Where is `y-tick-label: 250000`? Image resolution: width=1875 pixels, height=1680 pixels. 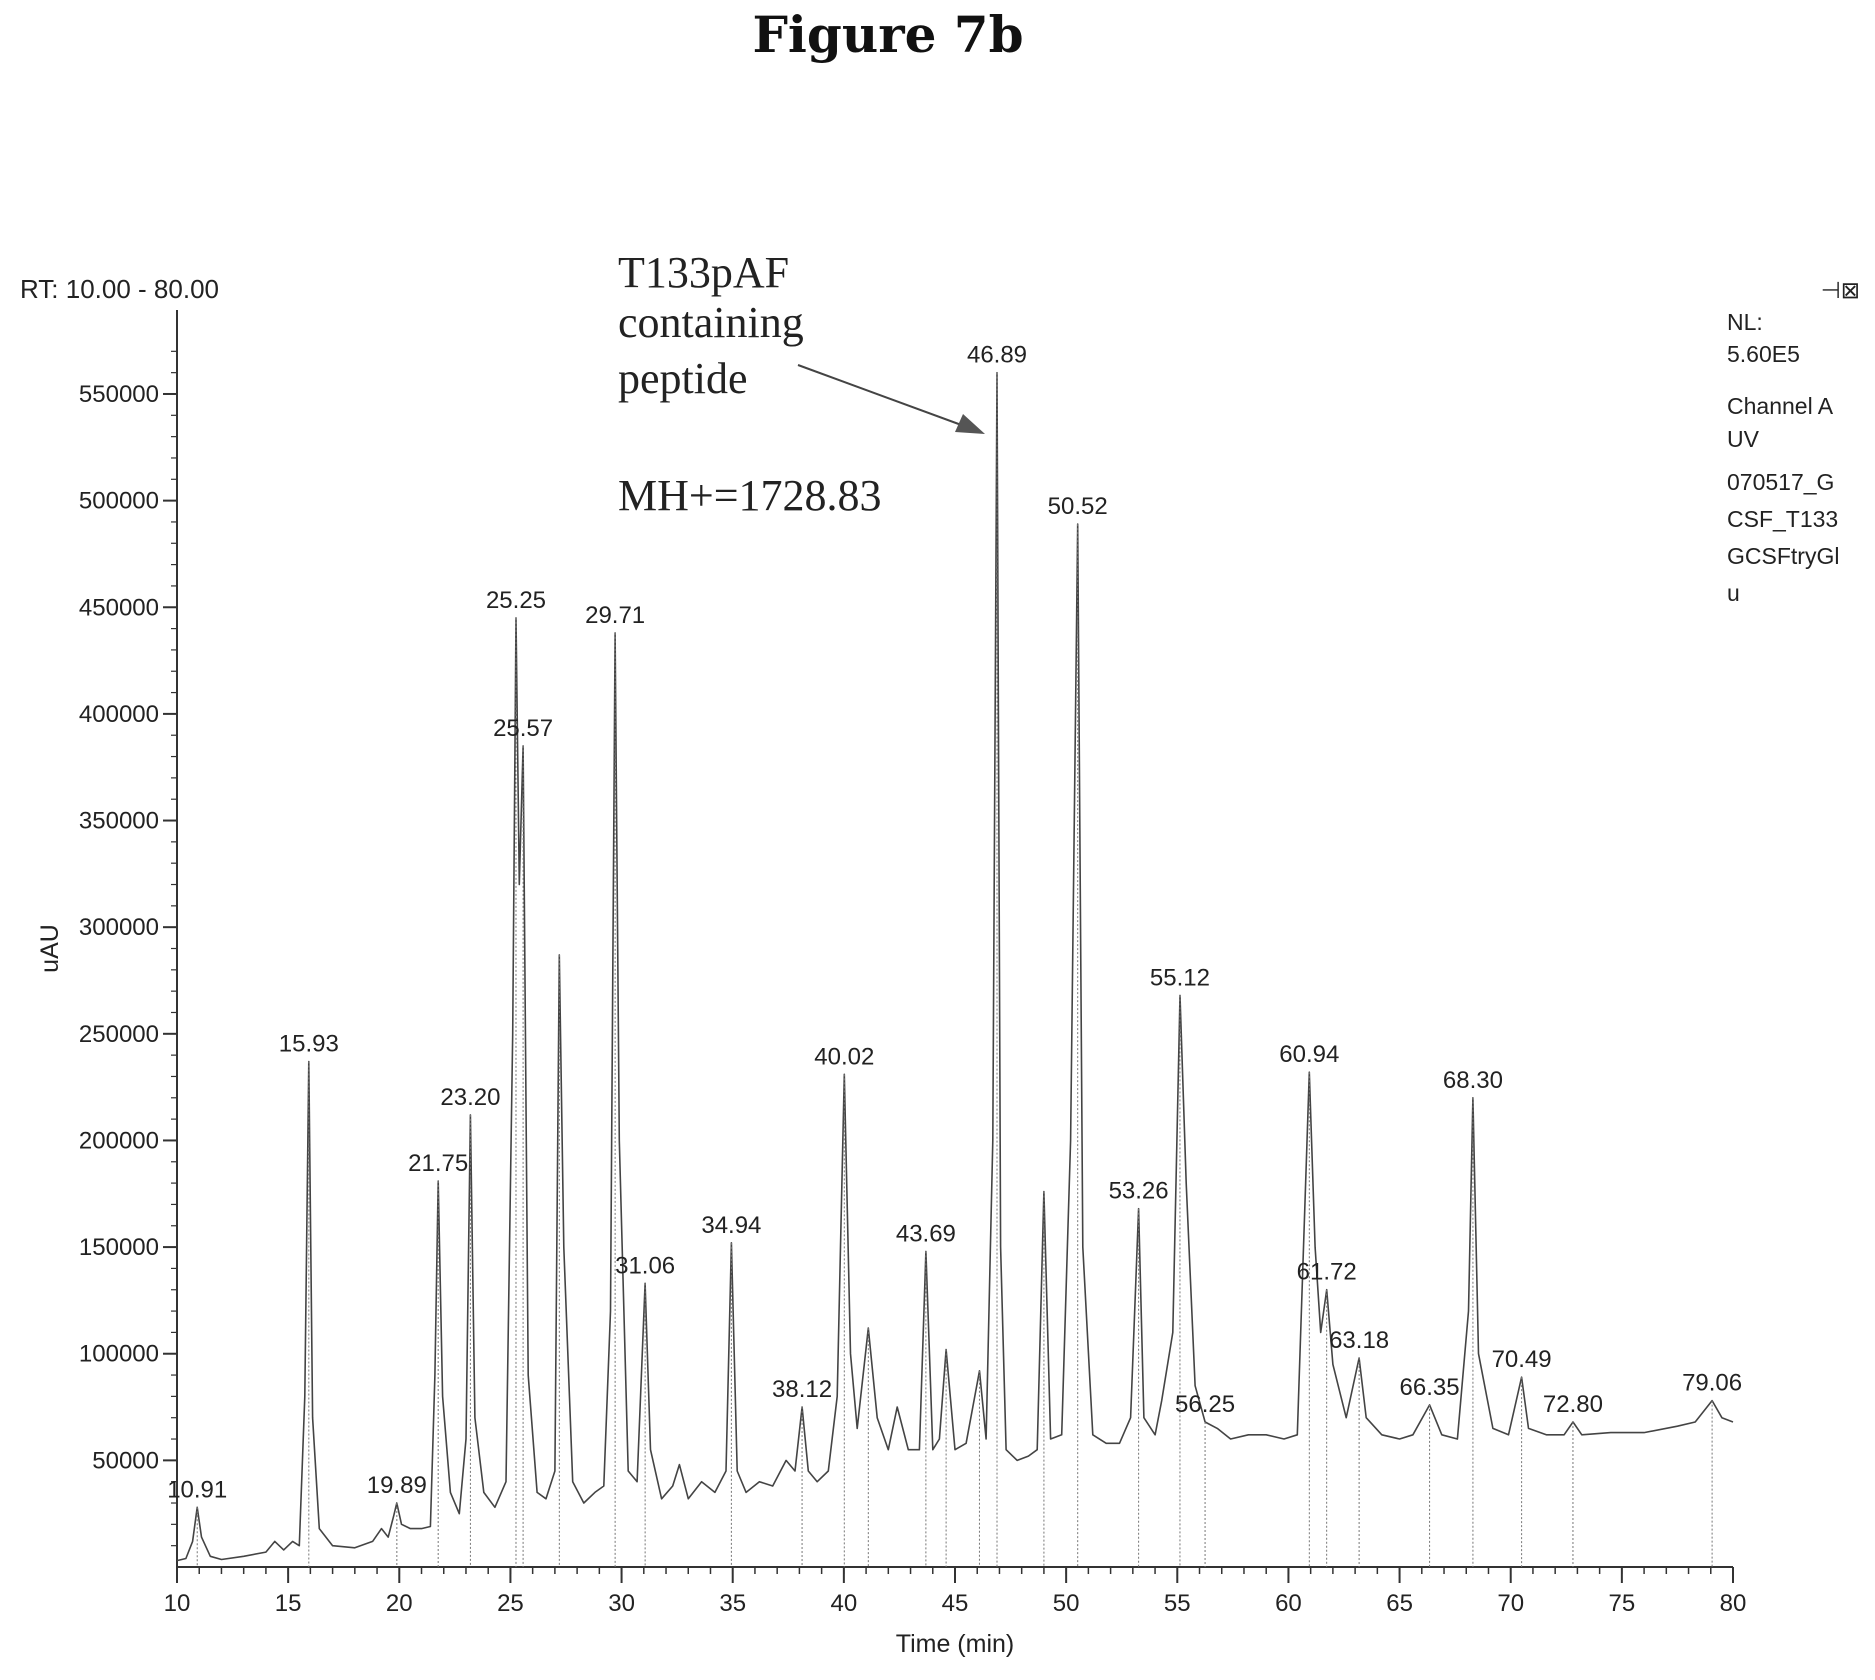
y-tick-label: 250000 is located at coordinates (119, 1034).